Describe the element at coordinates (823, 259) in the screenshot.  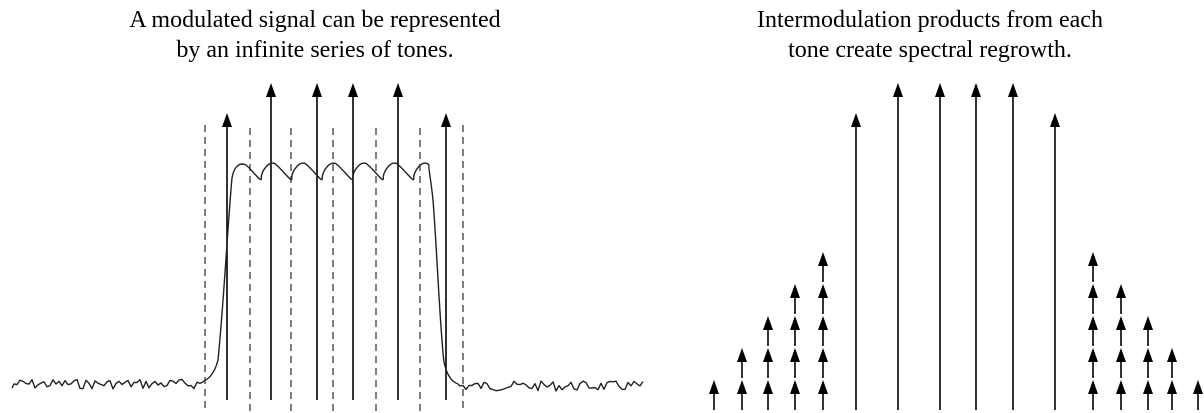
I see `imd-left-col5-arrow-5-head` at that location.